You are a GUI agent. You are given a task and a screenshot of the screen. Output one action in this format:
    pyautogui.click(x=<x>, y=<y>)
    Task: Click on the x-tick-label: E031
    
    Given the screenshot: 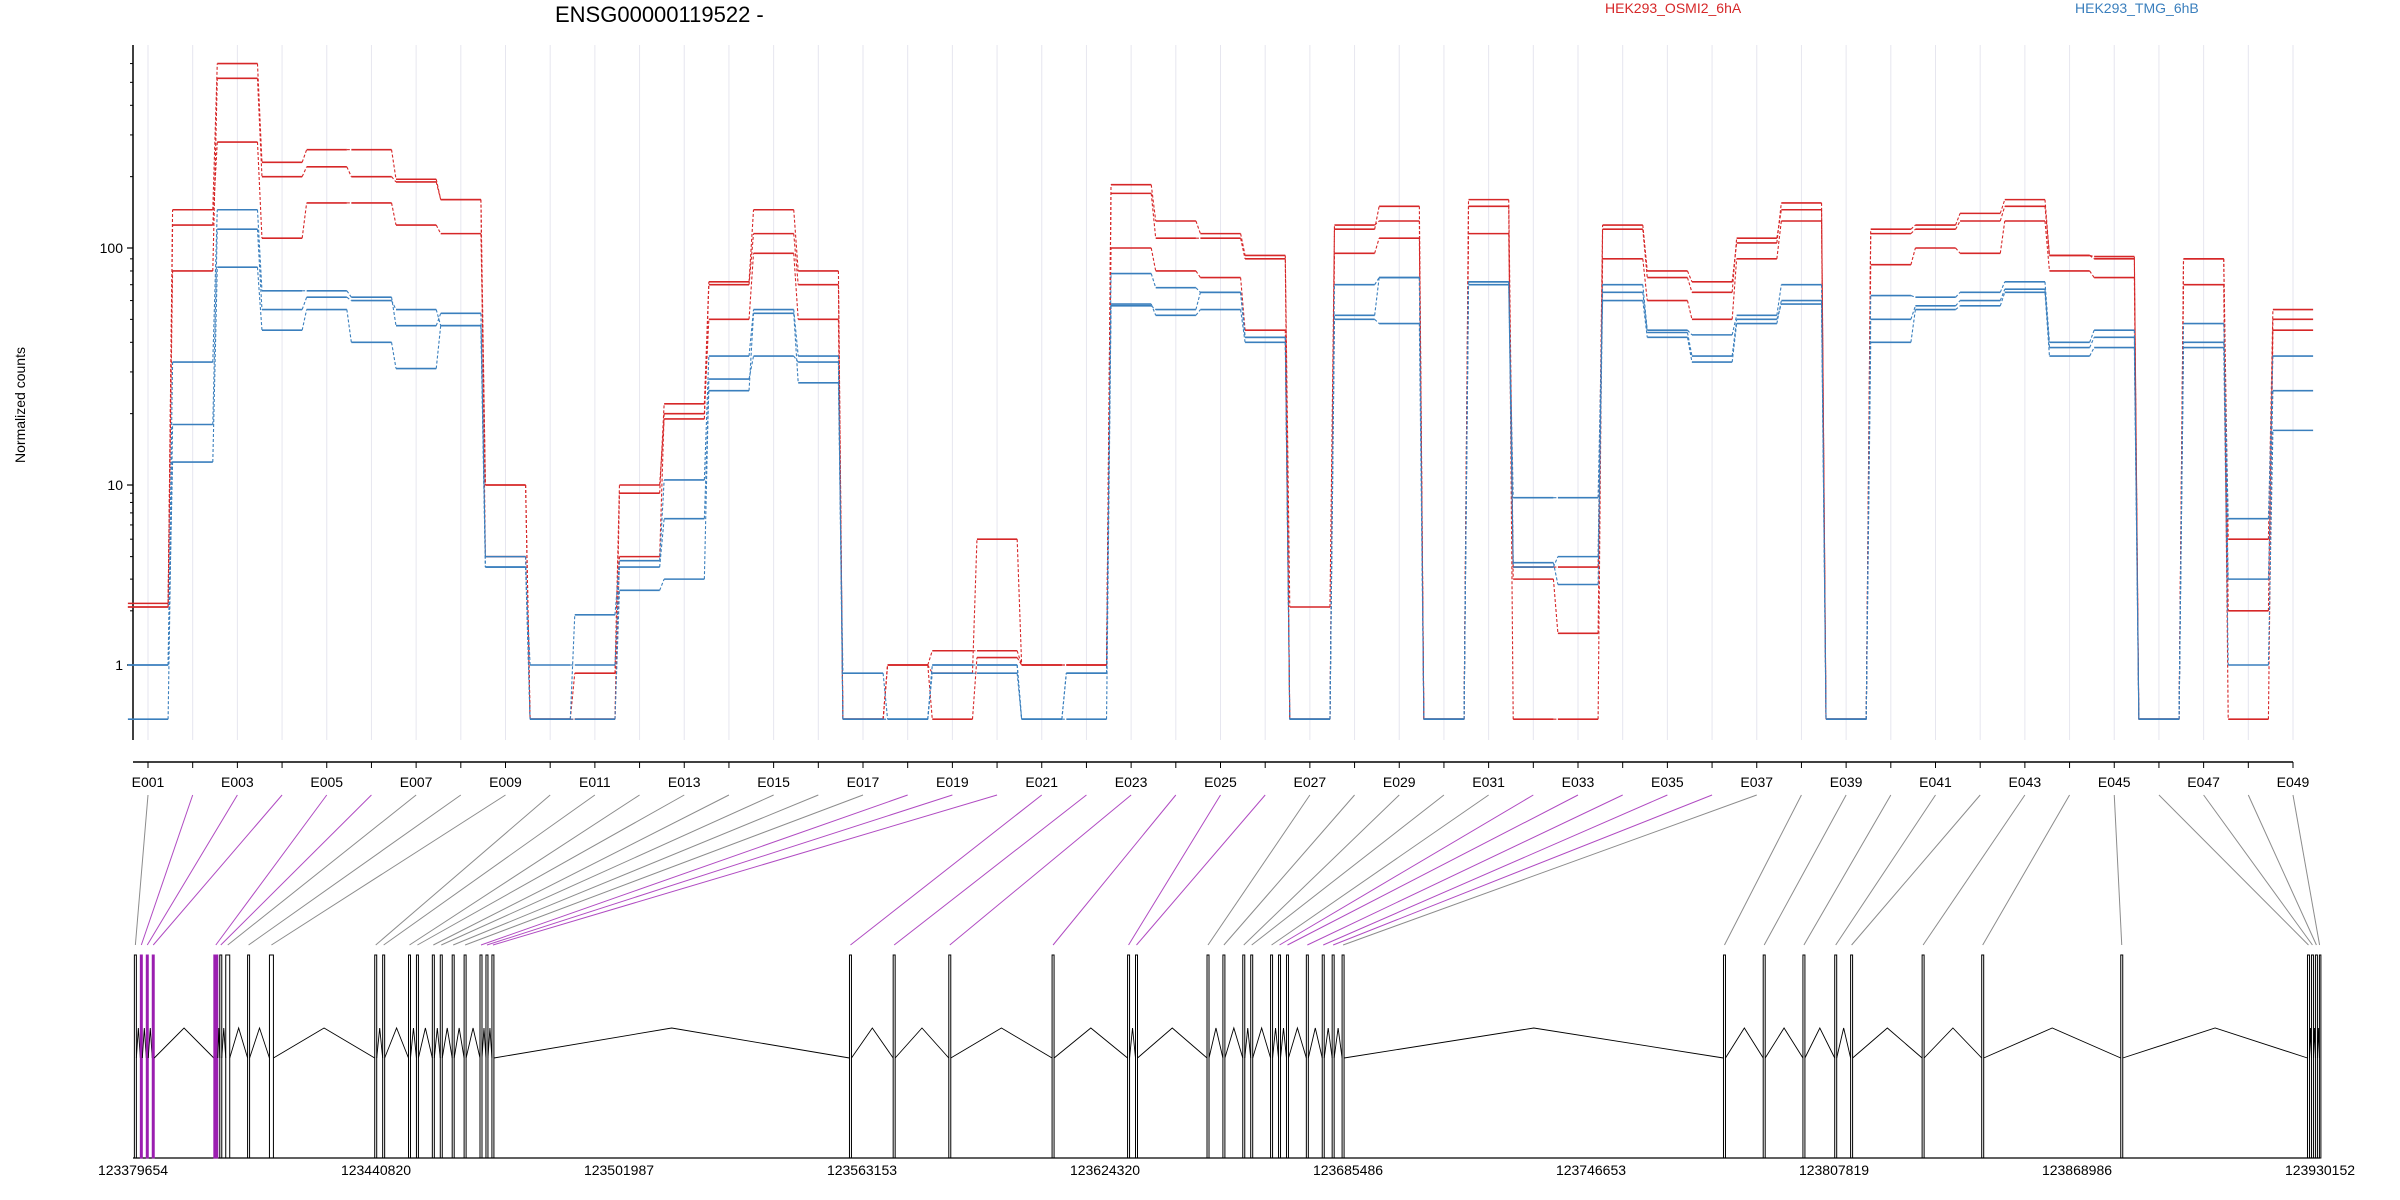 What is the action you would take?
    pyautogui.click(x=1488, y=782)
    